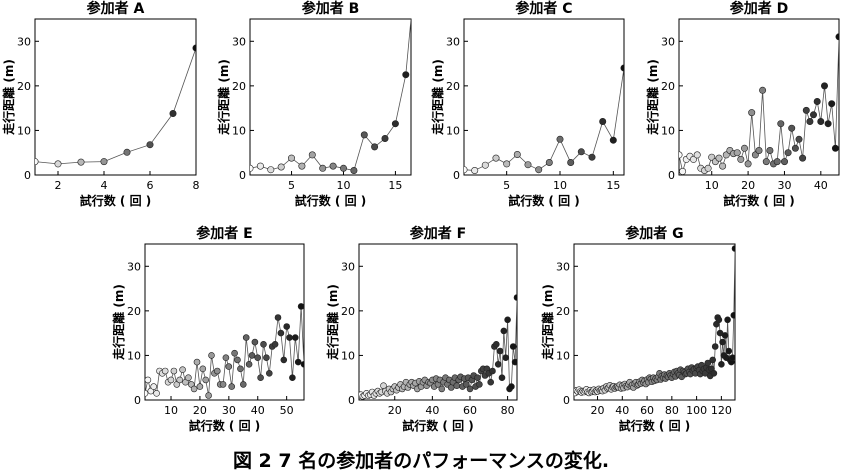 This screenshot has width=842, height=476. What do you see at coordinates (395, 185) in the screenshot?
I see `x-tick-label: 15` at bounding box center [395, 185].